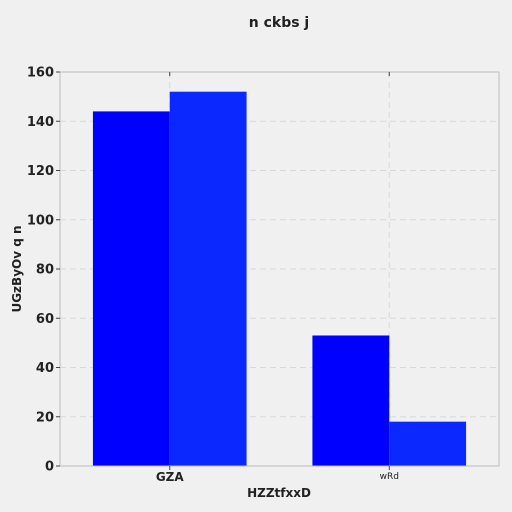 Image resolution: width=512 pixels, height=512 pixels. I want to click on y-tick-label: 160, so click(40, 73).